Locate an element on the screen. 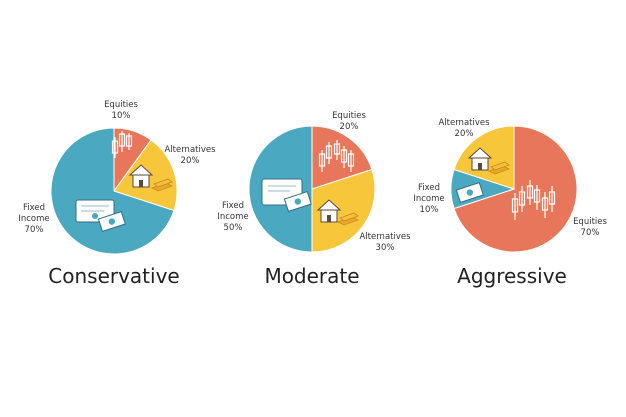 This screenshot has width=626, height=417. chart-title-moderate: Moderate is located at coordinates (311, 276).